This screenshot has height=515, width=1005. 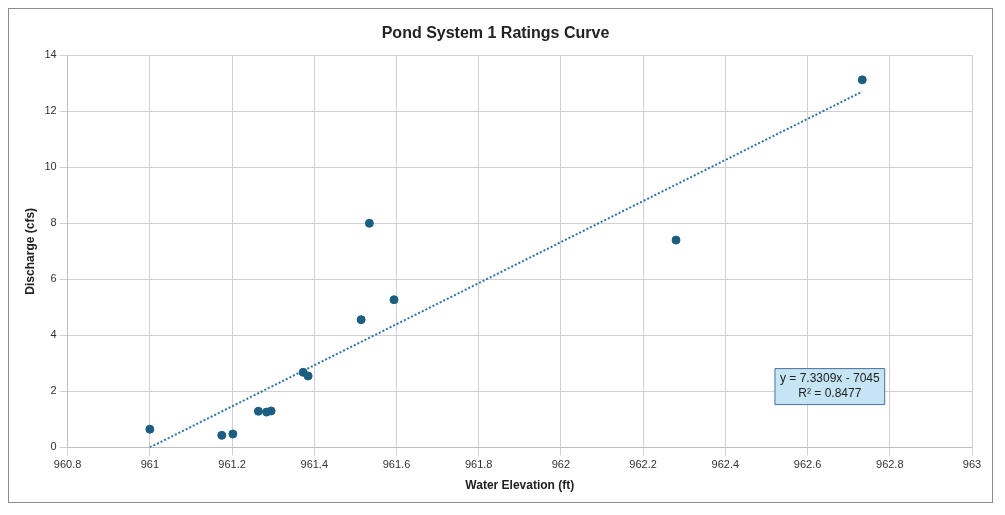 What do you see at coordinates (478, 464) in the screenshot?
I see `x-tick-label: 961.8` at bounding box center [478, 464].